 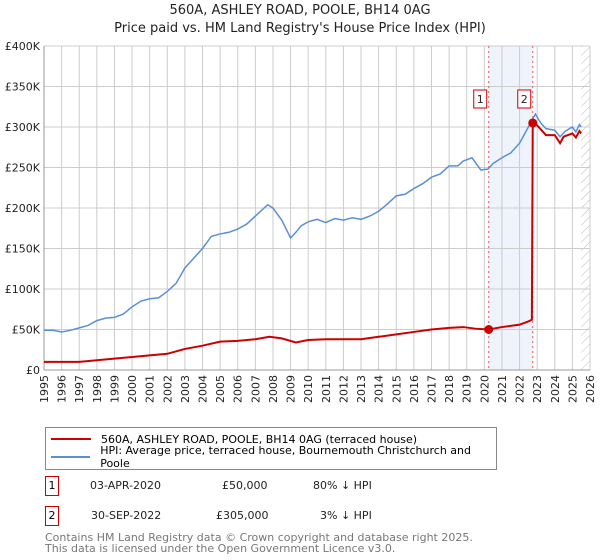 What do you see at coordinates (361, 389) in the screenshot?
I see `x-tick-label: 2013` at bounding box center [361, 389].